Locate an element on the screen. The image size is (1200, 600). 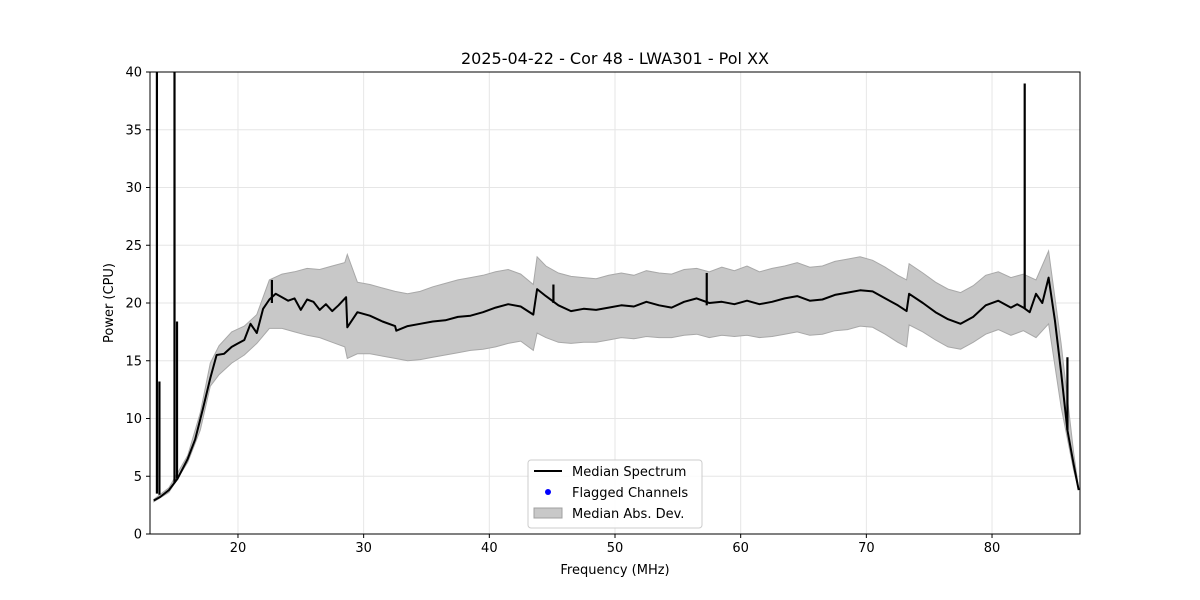
legend-mad-label: Median Abs. Dev. is located at coordinates (628, 514).